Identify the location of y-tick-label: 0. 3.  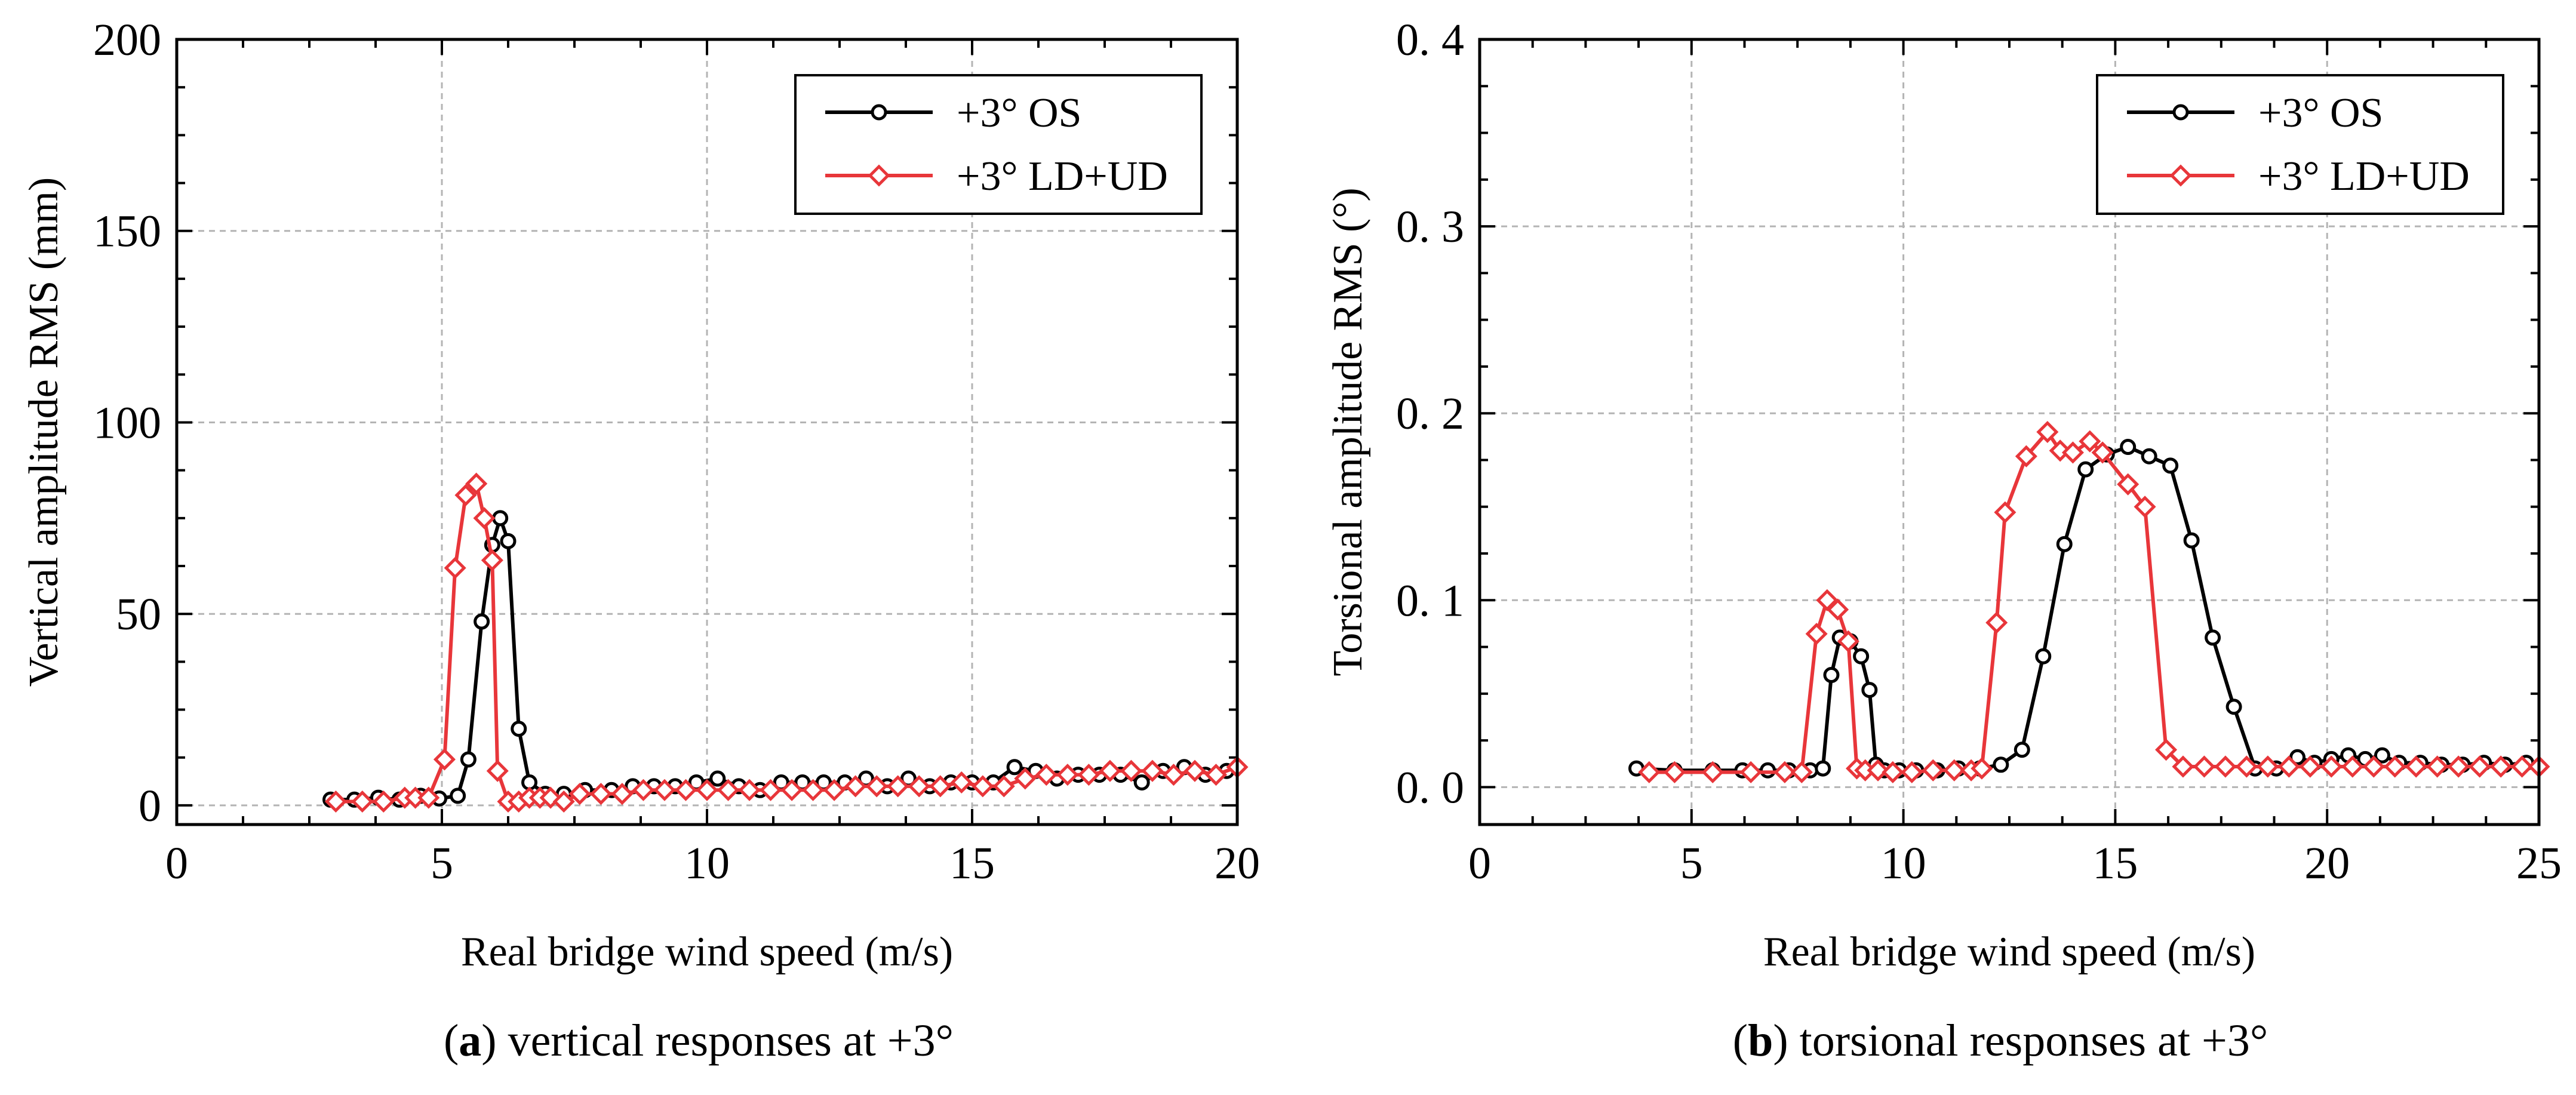
(1430, 227).